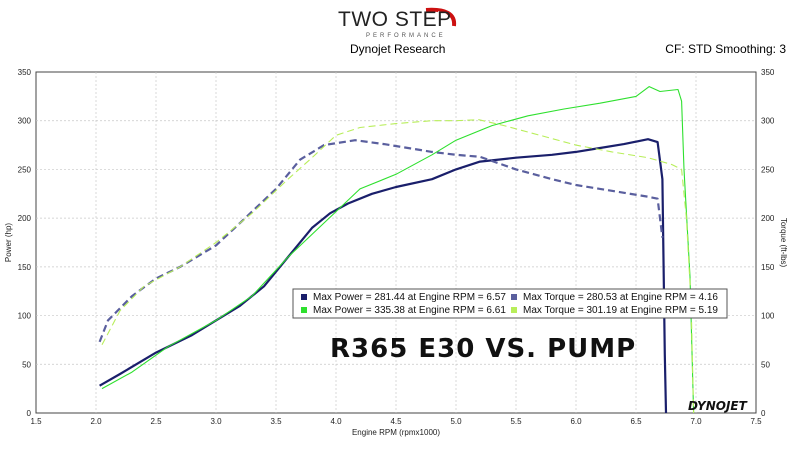 The image size is (800, 450). I want to click on y-tick-label-right: 0, so click(763, 413).